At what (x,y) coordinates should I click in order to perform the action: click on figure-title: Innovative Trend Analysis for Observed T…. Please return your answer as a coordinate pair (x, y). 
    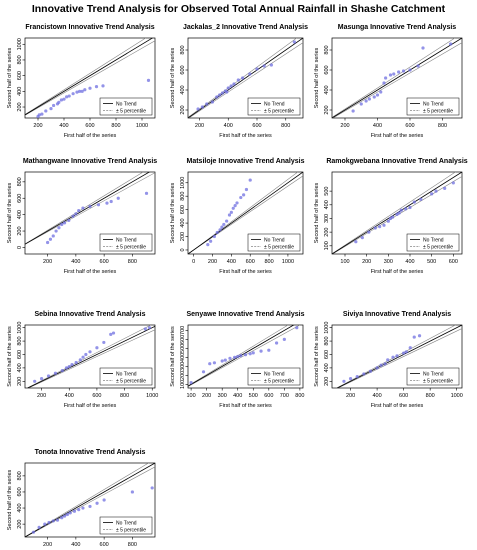
    Looking at the image, I should click on (238, 9).